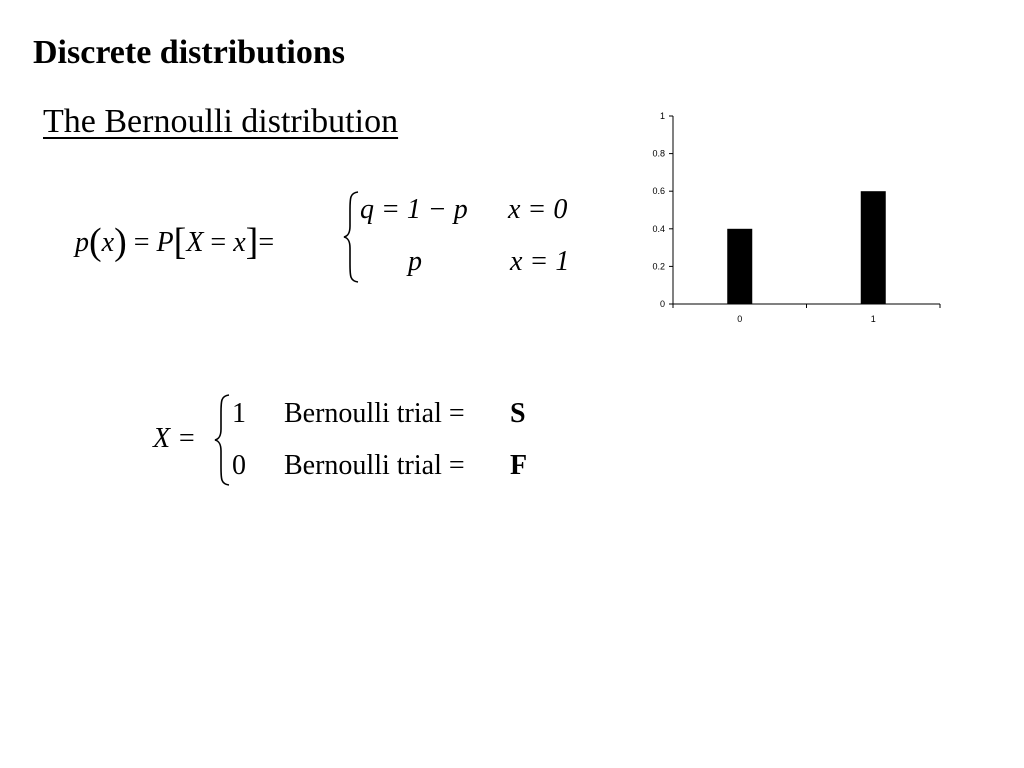 This screenshot has width=1024, height=768. Describe the element at coordinates (374, 465) in the screenshot. I see `indicator-case-text-1: Bernoulli trial =` at that location.